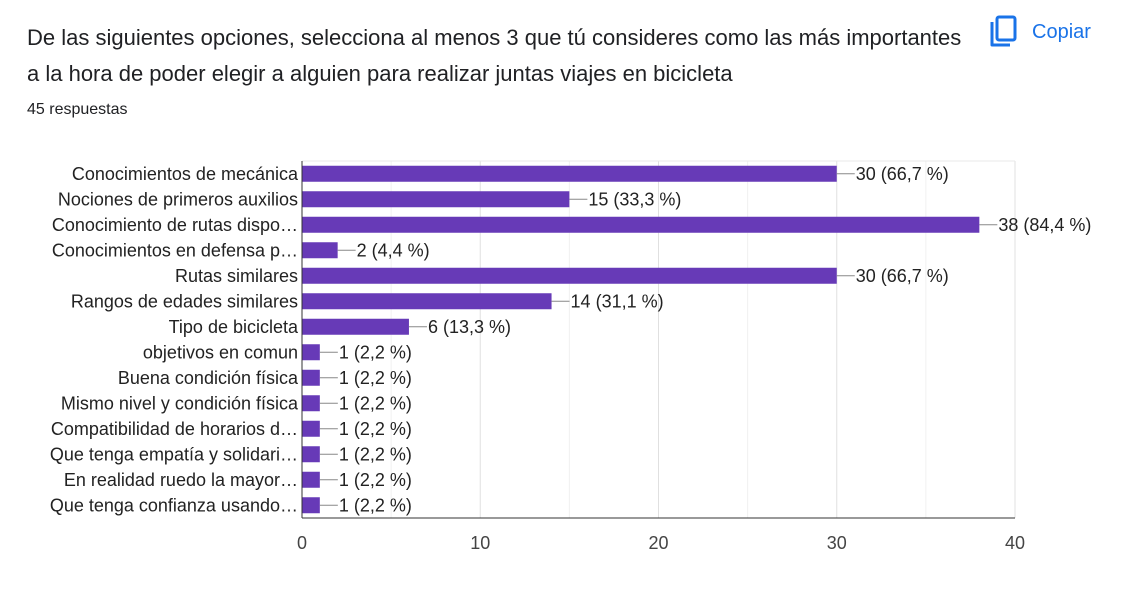  What do you see at coordinates (185, 174) in the screenshot?
I see `category-label: Conocimientos de mecánica` at bounding box center [185, 174].